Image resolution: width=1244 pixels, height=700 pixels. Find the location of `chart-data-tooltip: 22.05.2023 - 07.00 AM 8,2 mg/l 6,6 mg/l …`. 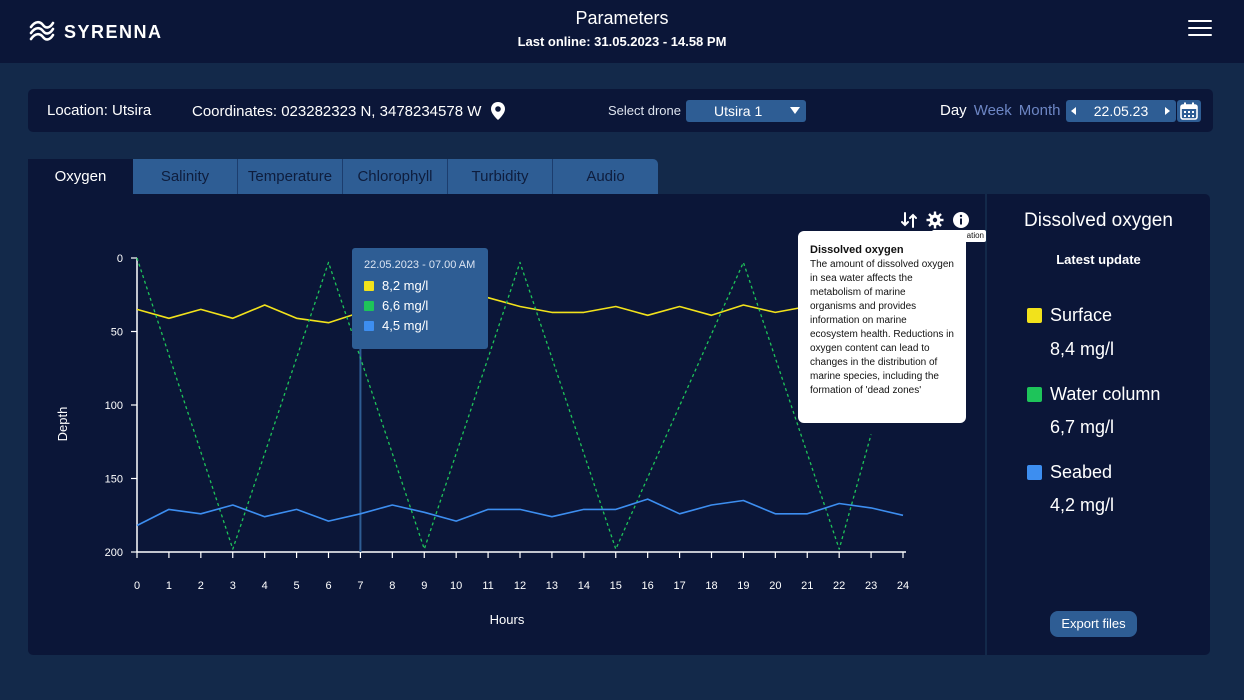

chart-data-tooltip: 22.05.2023 - 07.00 AM 8,2 mg/l 6,6 mg/l … is located at coordinates (420, 298).